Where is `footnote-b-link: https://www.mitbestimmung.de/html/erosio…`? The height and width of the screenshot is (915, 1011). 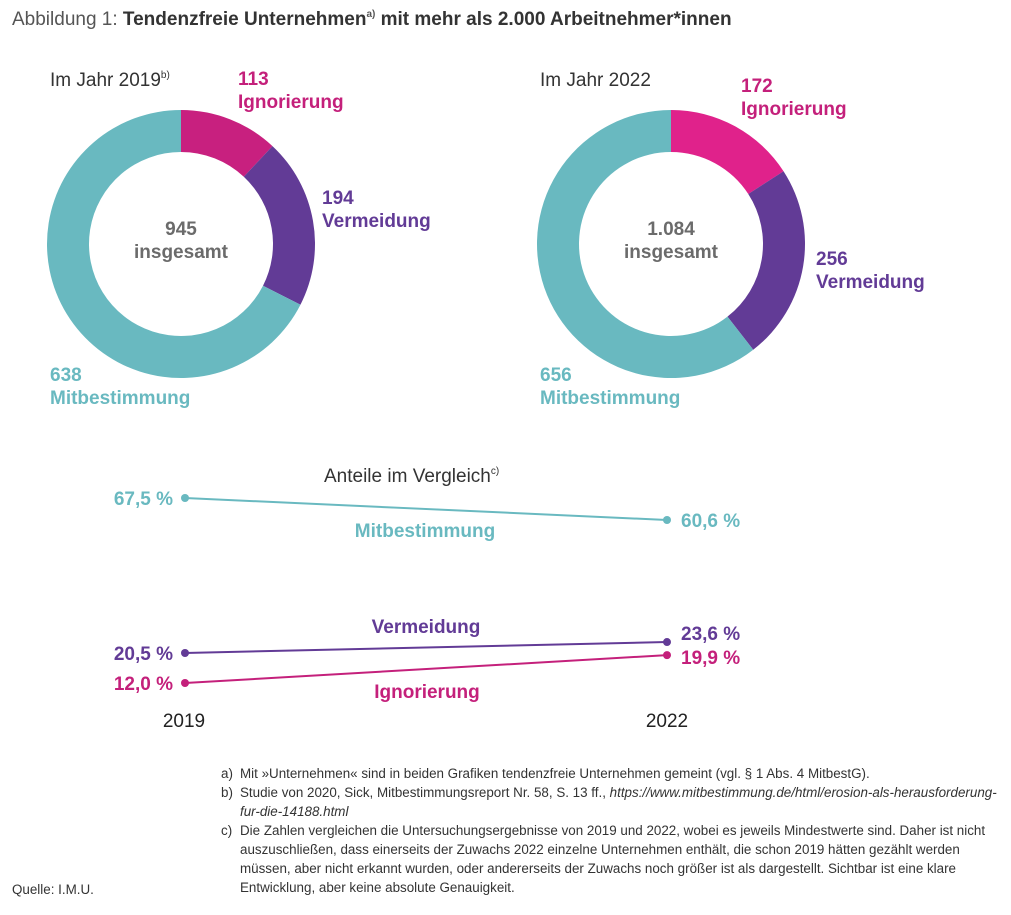
footnote-b-link: https://www.mitbestimmung.de/html/erosio… is located at coordinates (618, 802).